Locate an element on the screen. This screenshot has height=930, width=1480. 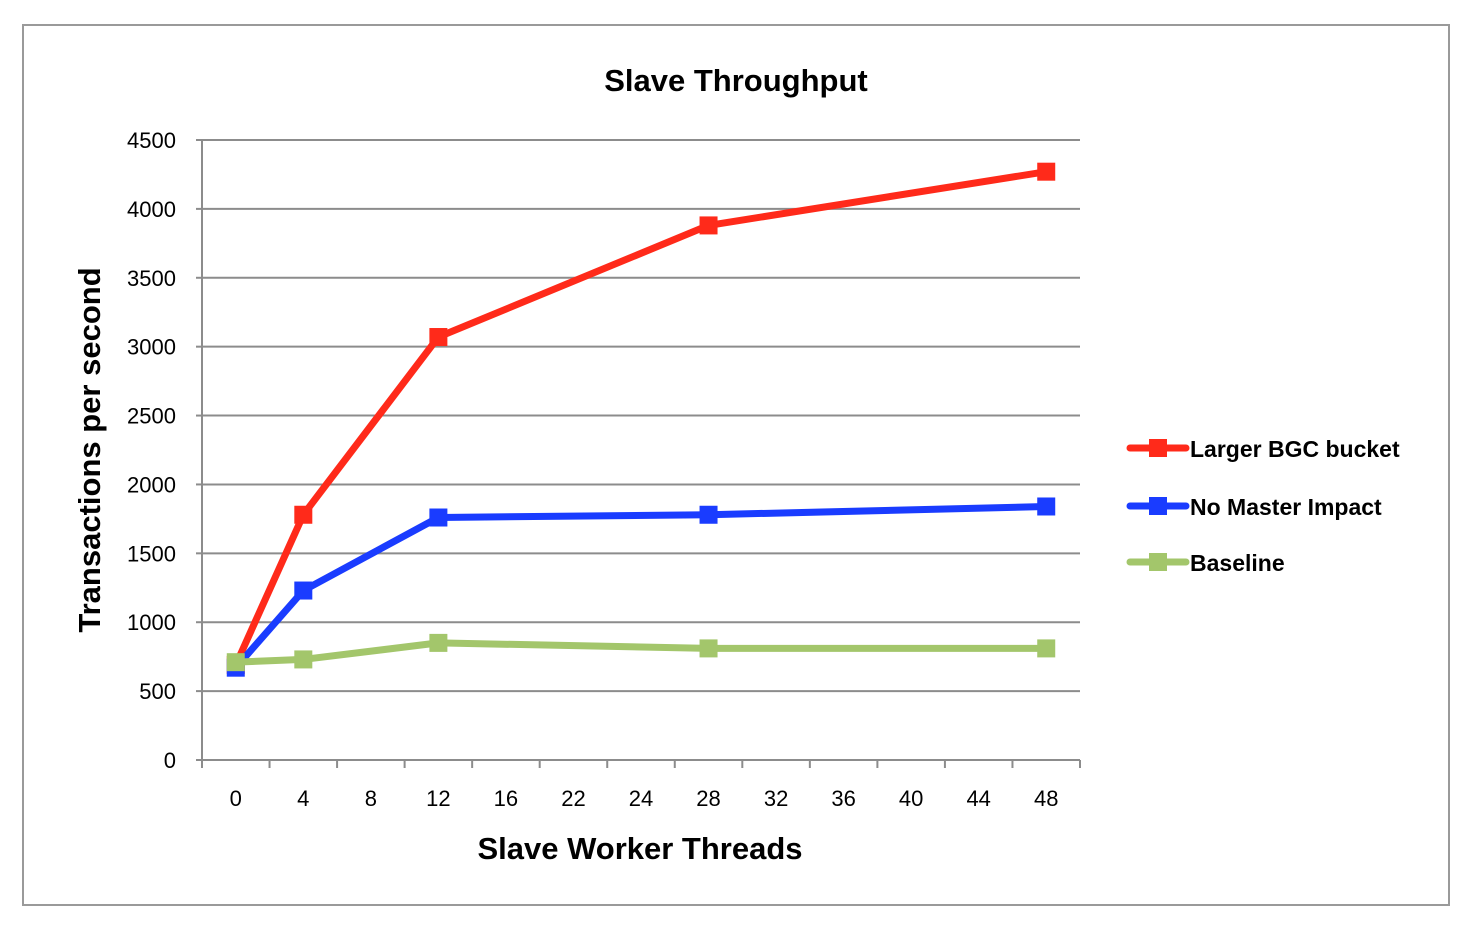
y-axis-title: Transactions per second is located at coordinates (89, 449).